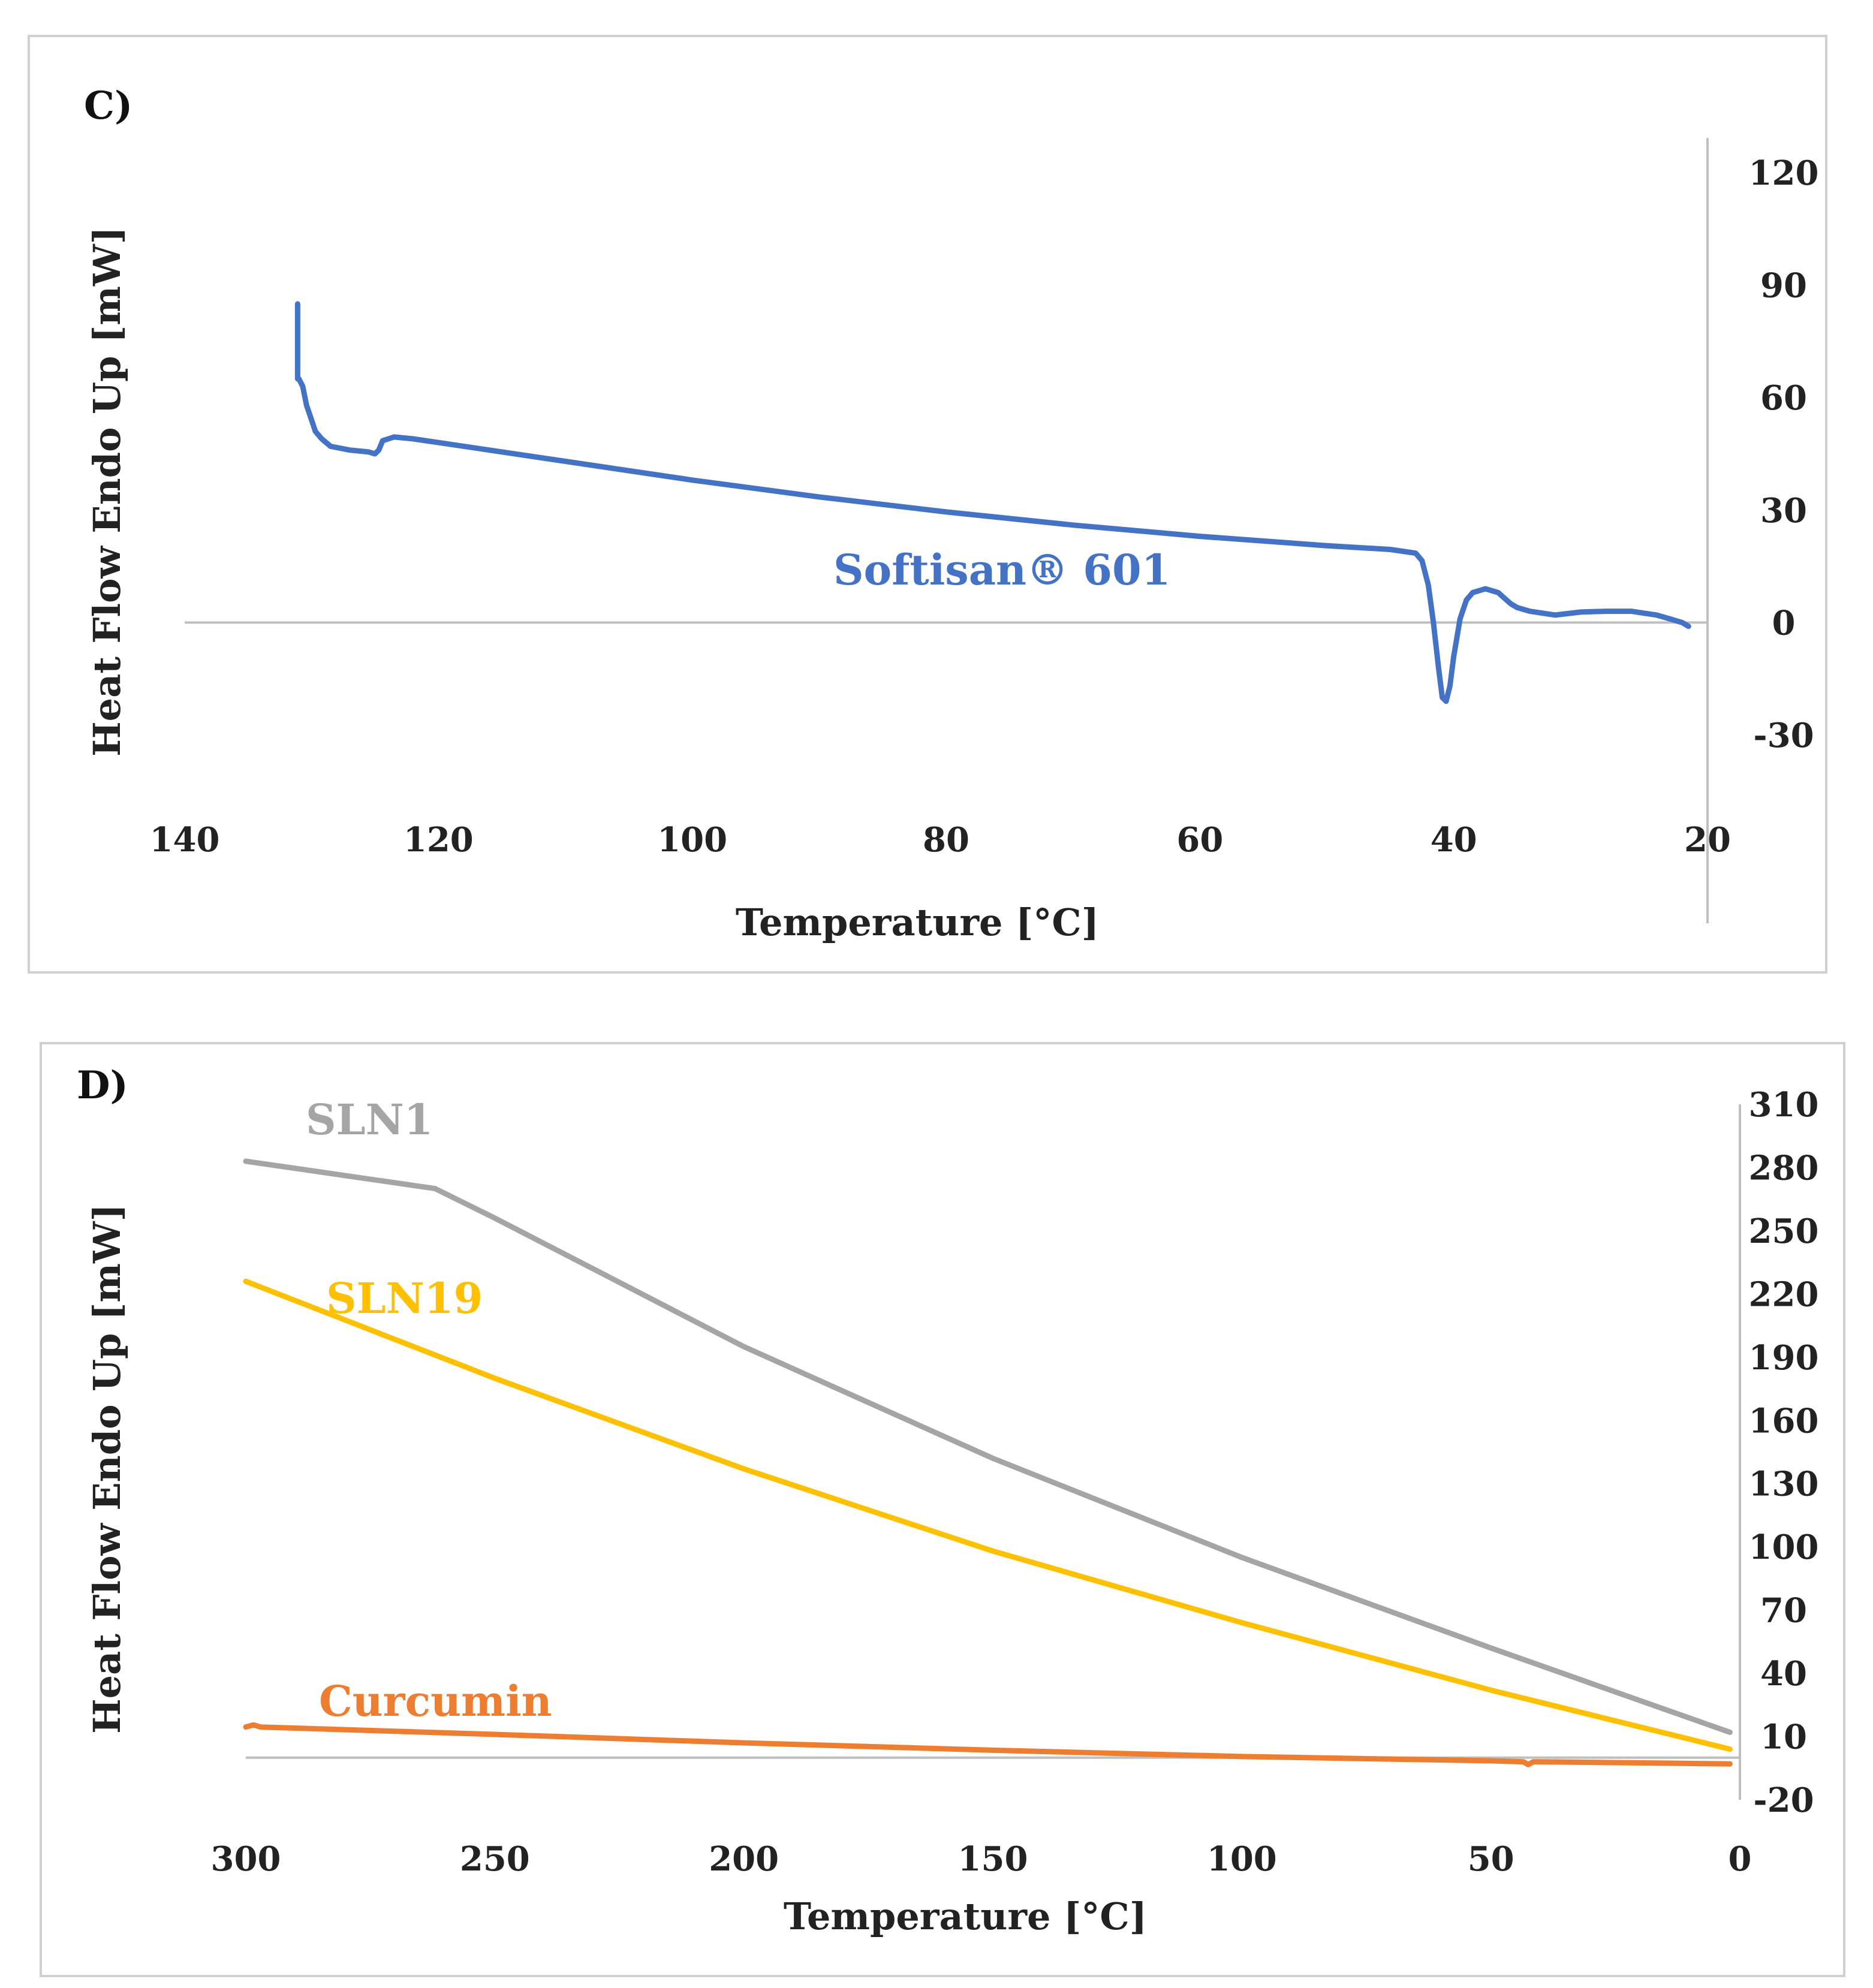 The image size is (1873, 1988). Describe the element at coordinates (369, 1119) in the screenshot. I see `panel-d-series-label-sln1: SLN1` at that location.